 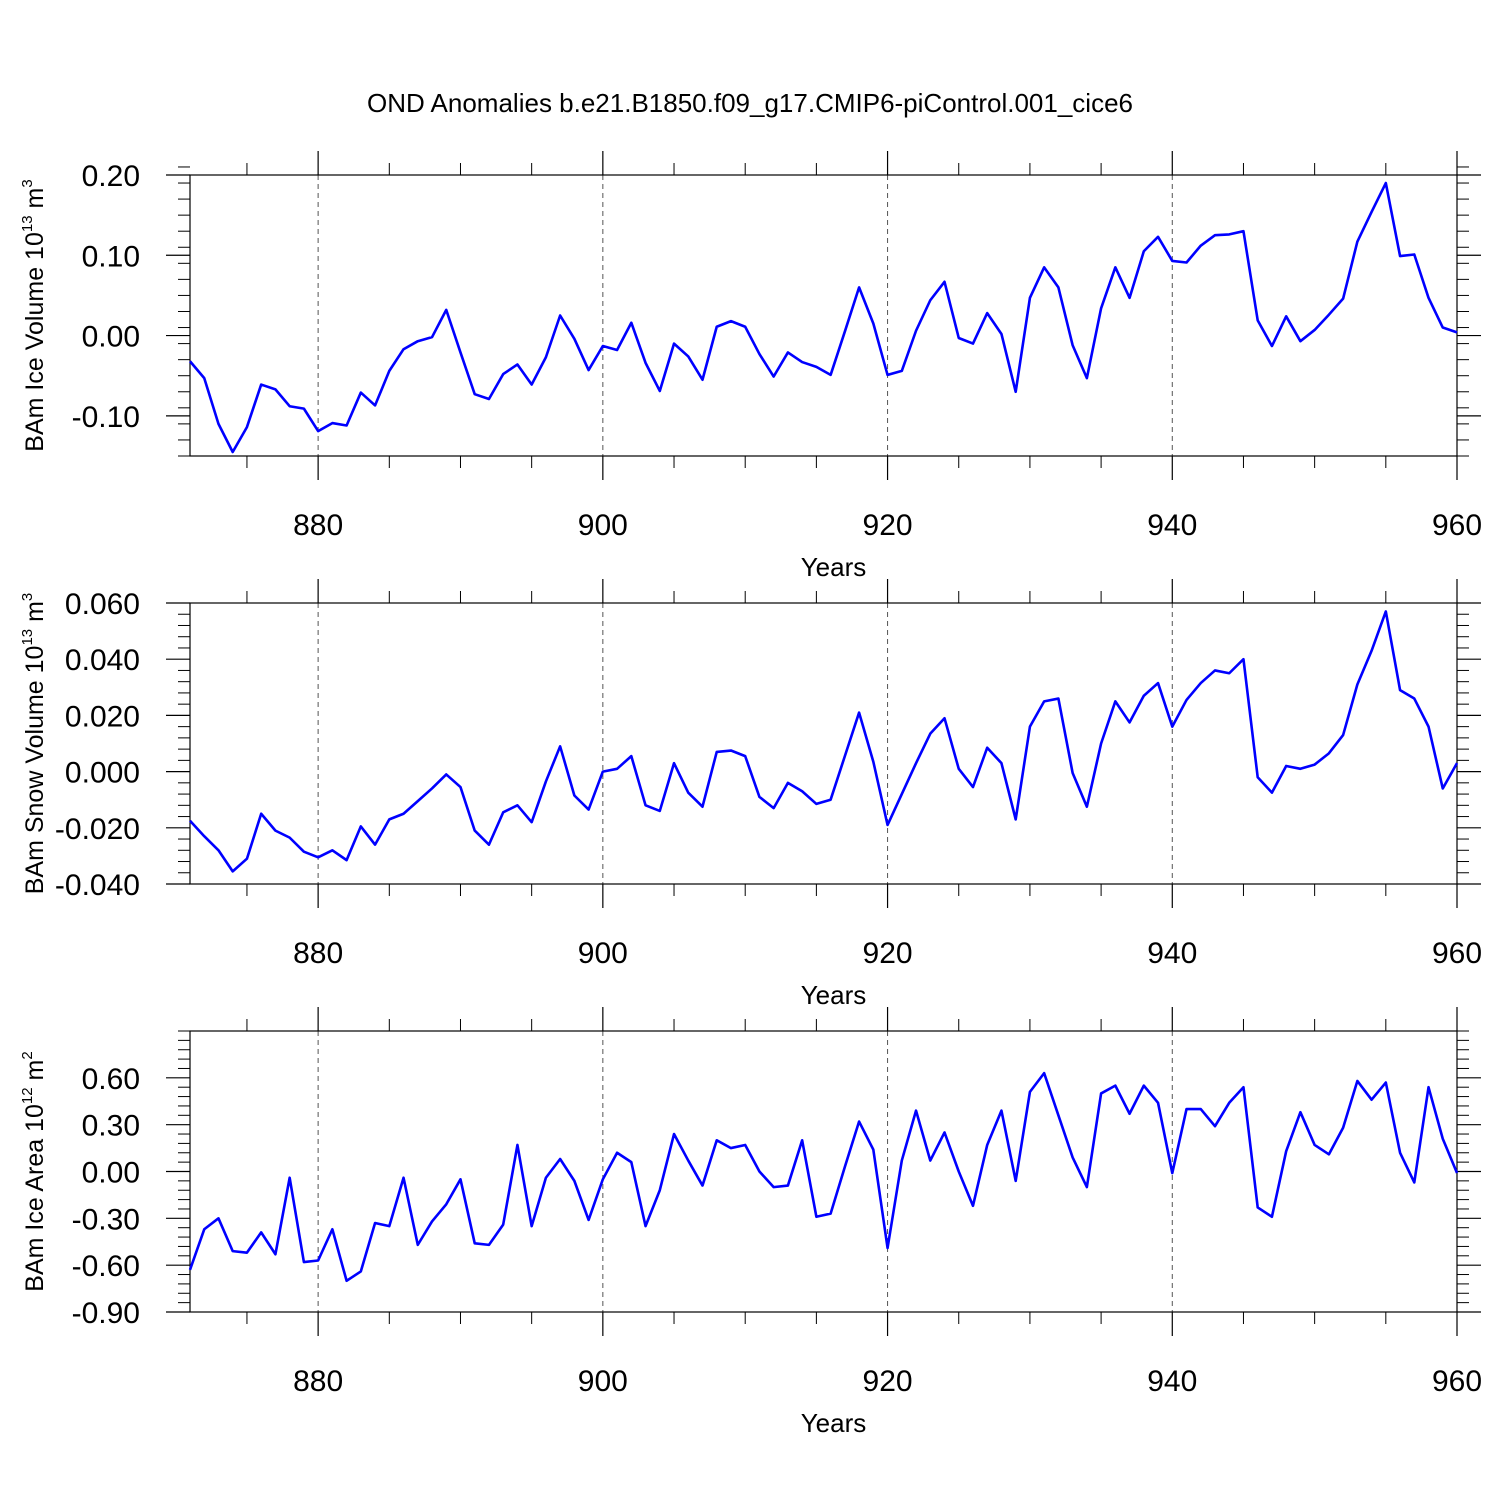 I want to click on ice-volume-y-tick-label: -0.10, so click(x=106, y=417).